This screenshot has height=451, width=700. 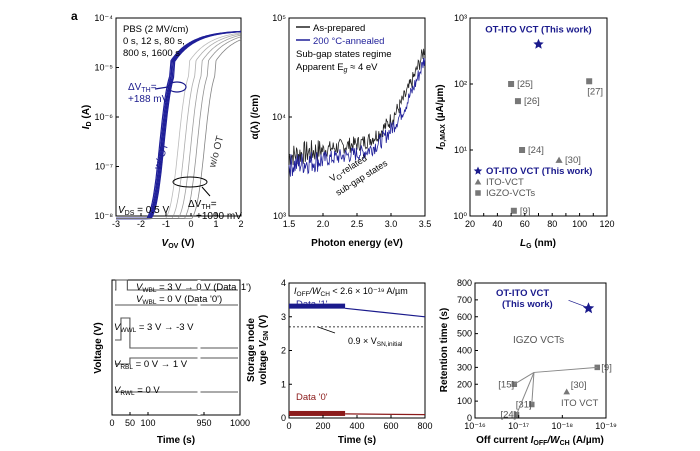 What do you see at coordinates (444, 350) in the screenshot?
I see `p6-ylabel: Retention time (s)` at bounding box center [444, 350].